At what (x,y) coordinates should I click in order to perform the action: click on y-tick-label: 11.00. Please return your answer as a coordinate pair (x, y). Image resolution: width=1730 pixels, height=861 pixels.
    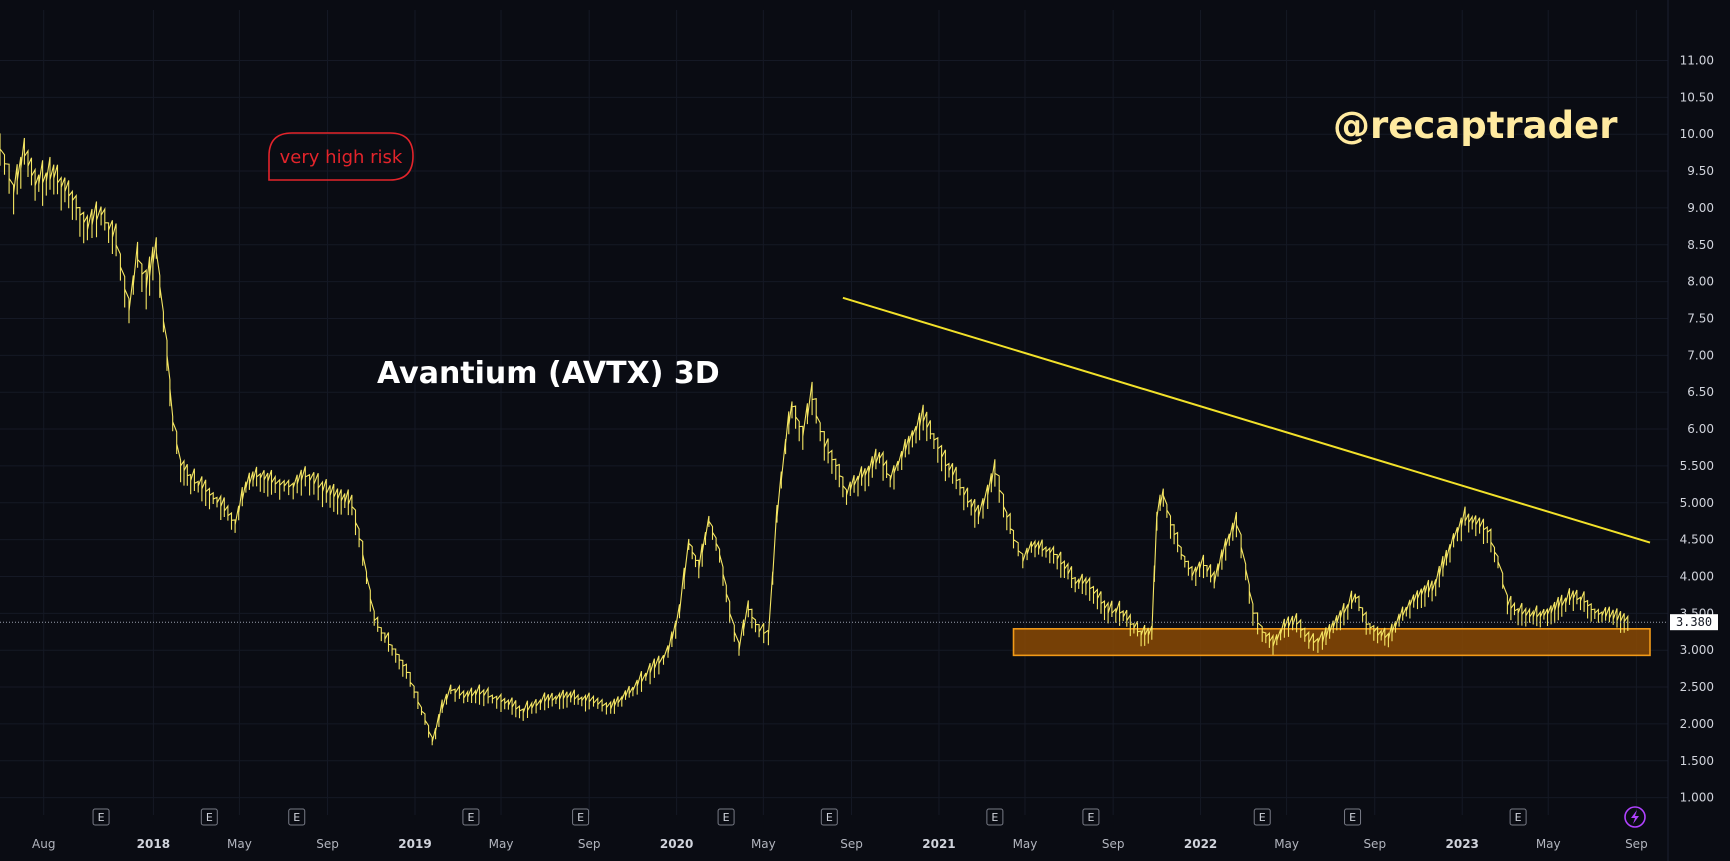
    Looking at the image, I should click on (1697, 60).